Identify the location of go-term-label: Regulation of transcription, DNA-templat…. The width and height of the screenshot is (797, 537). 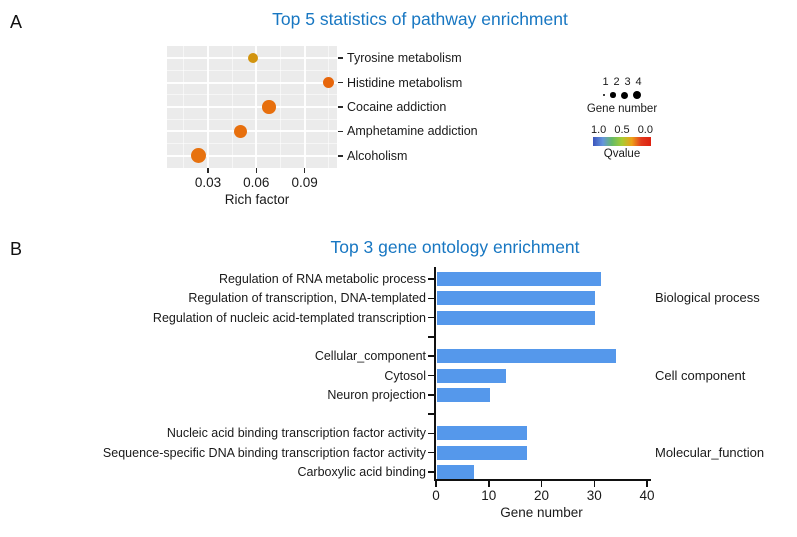
(307, 298).